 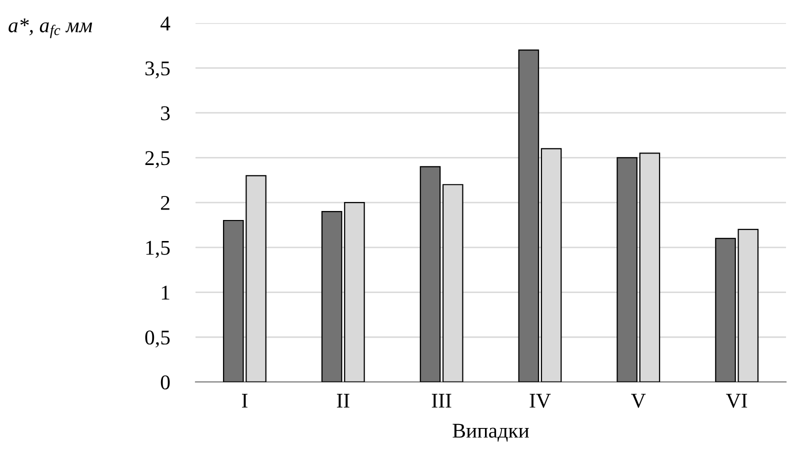 What do you see at coordinates (165, 23) in the screenshot?
I see `y-tick-label: 4` at bounding box center [165, 23].